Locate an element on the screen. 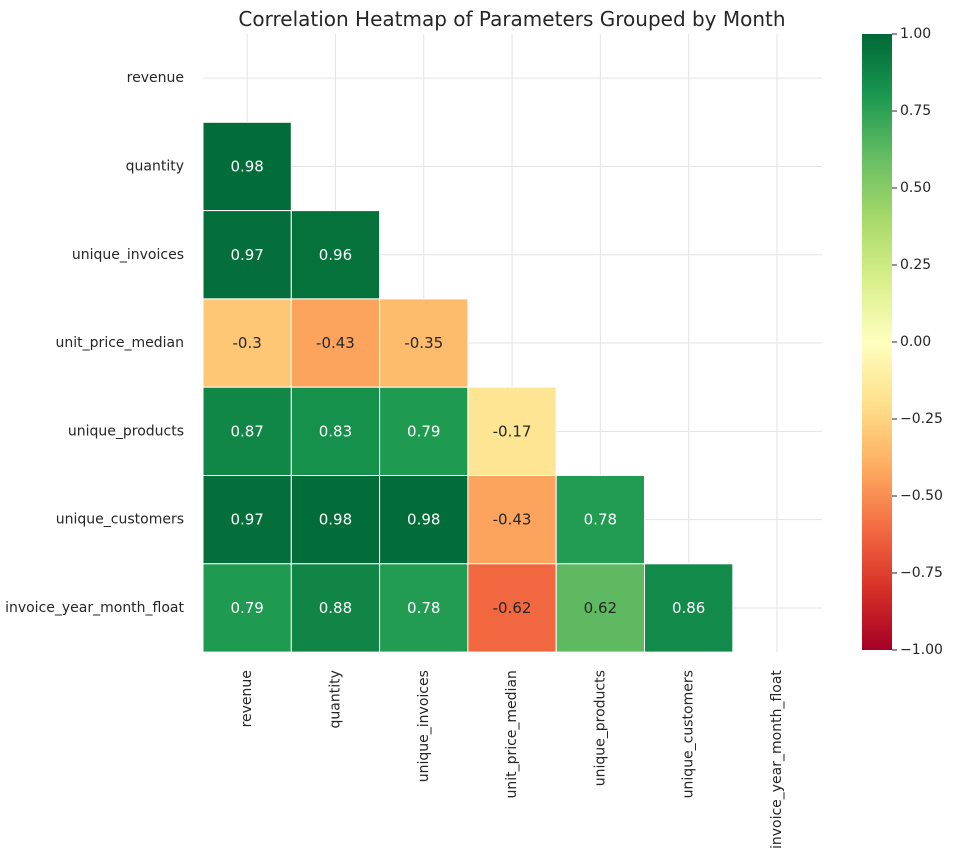 The image size is (958, 856). y-tick-label: quantity is located at coordinates (155, 166).